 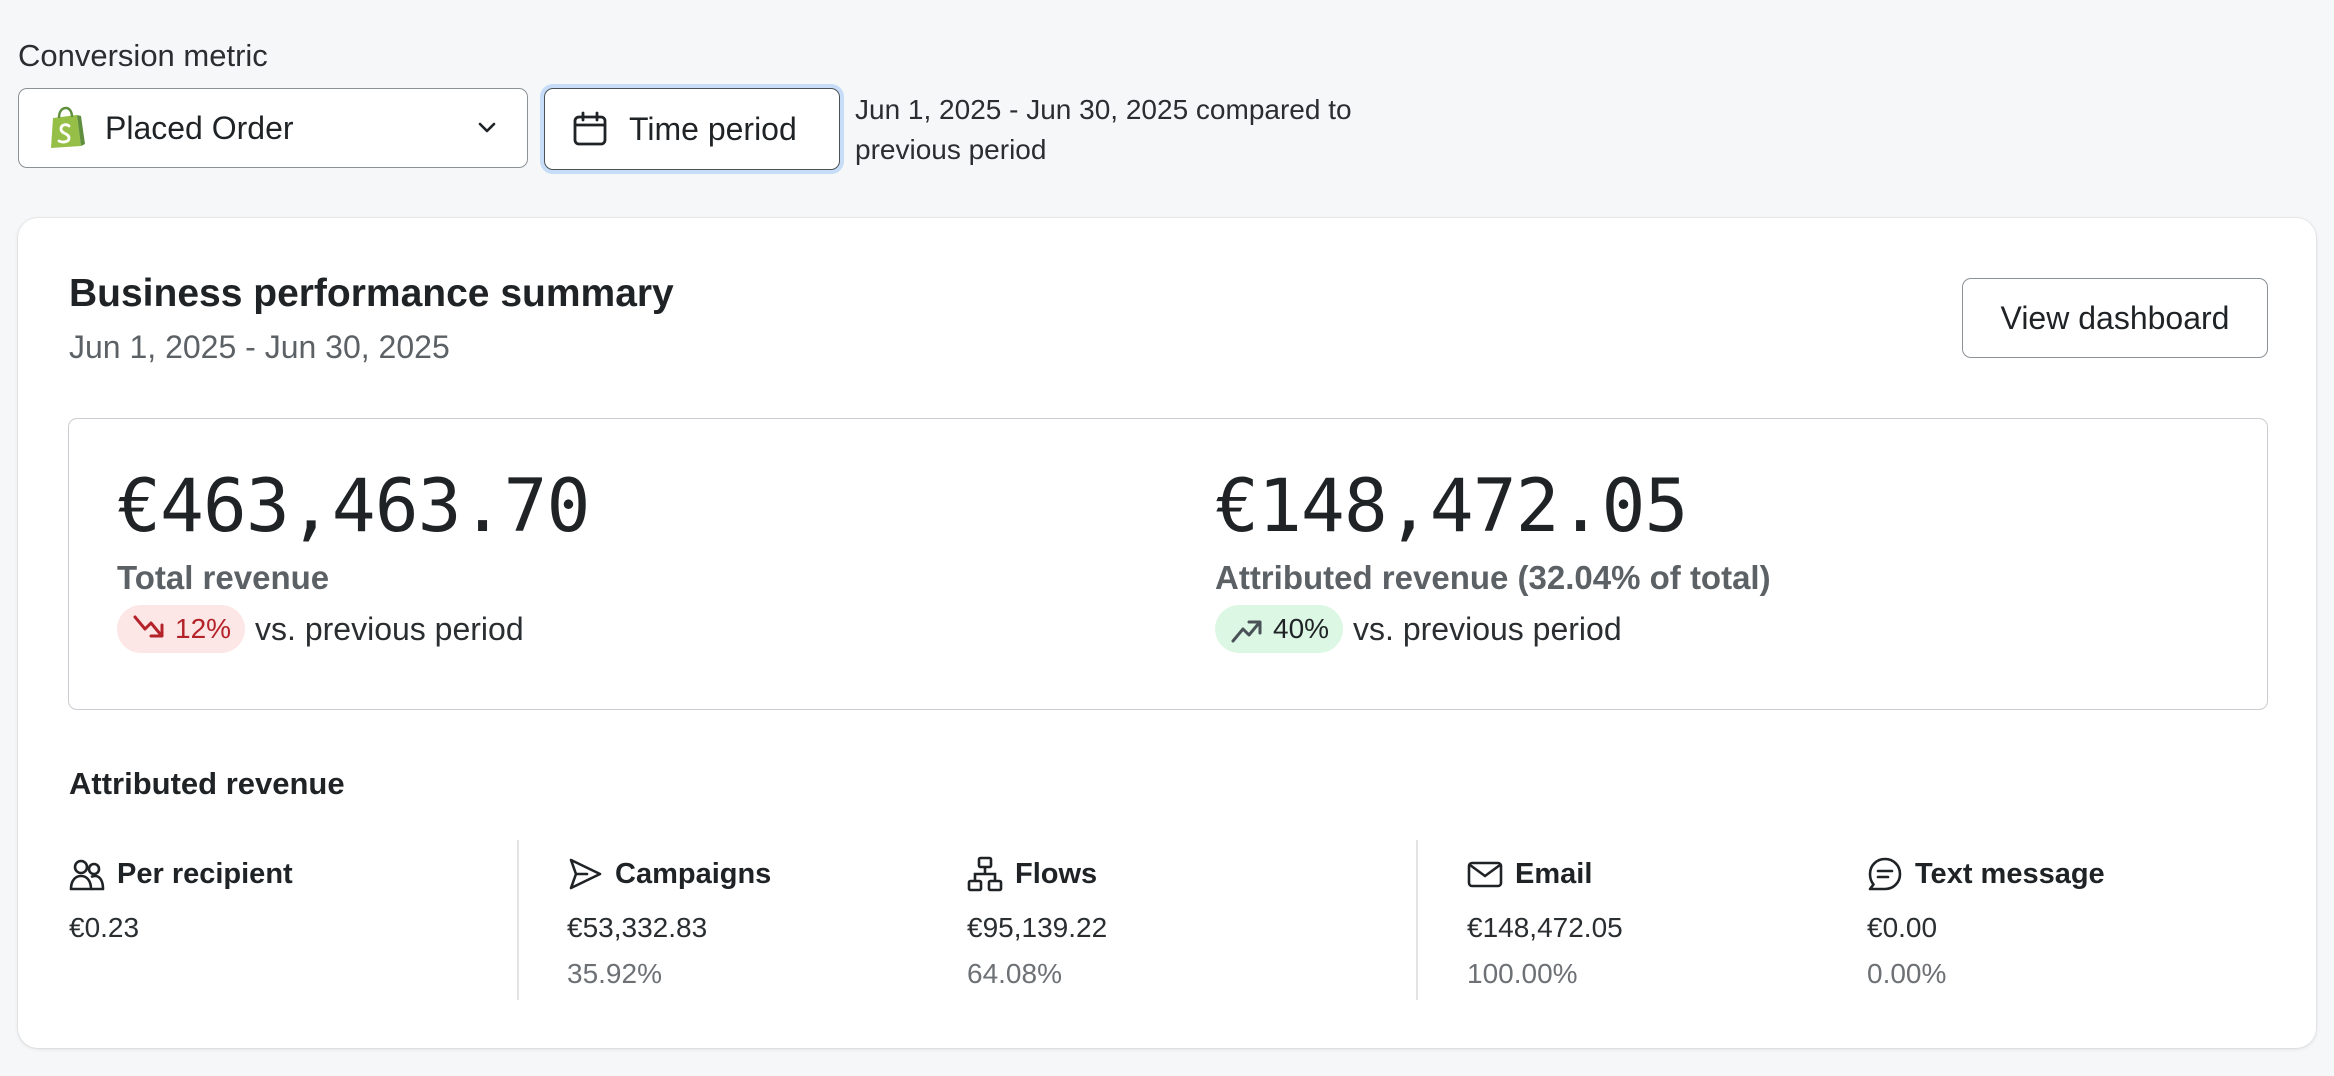 What do you see at coordinates (203, 628) in the screenshot?
I see `total-revenue-change: 12%` at bounding box center [203, 628].